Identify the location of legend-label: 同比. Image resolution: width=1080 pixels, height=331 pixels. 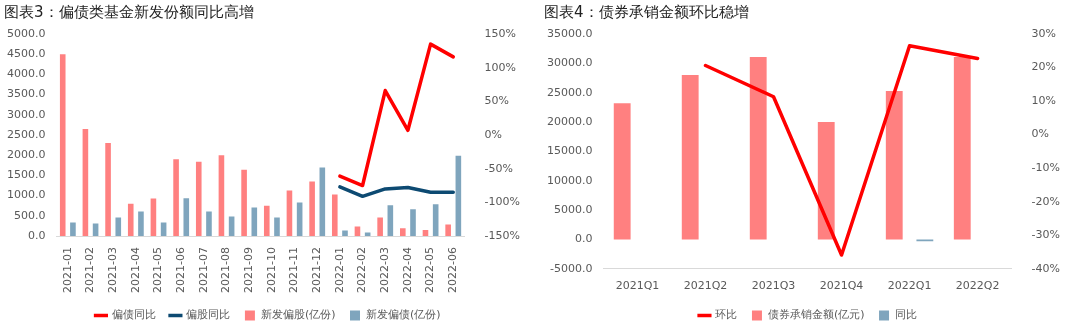
(906, 315).